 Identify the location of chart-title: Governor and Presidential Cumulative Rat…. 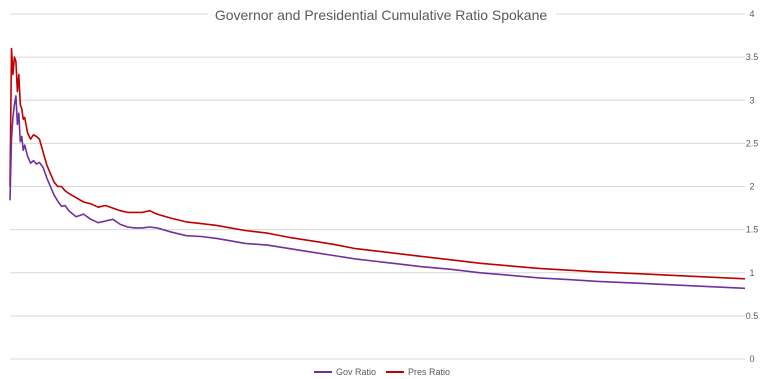
(381, 15).